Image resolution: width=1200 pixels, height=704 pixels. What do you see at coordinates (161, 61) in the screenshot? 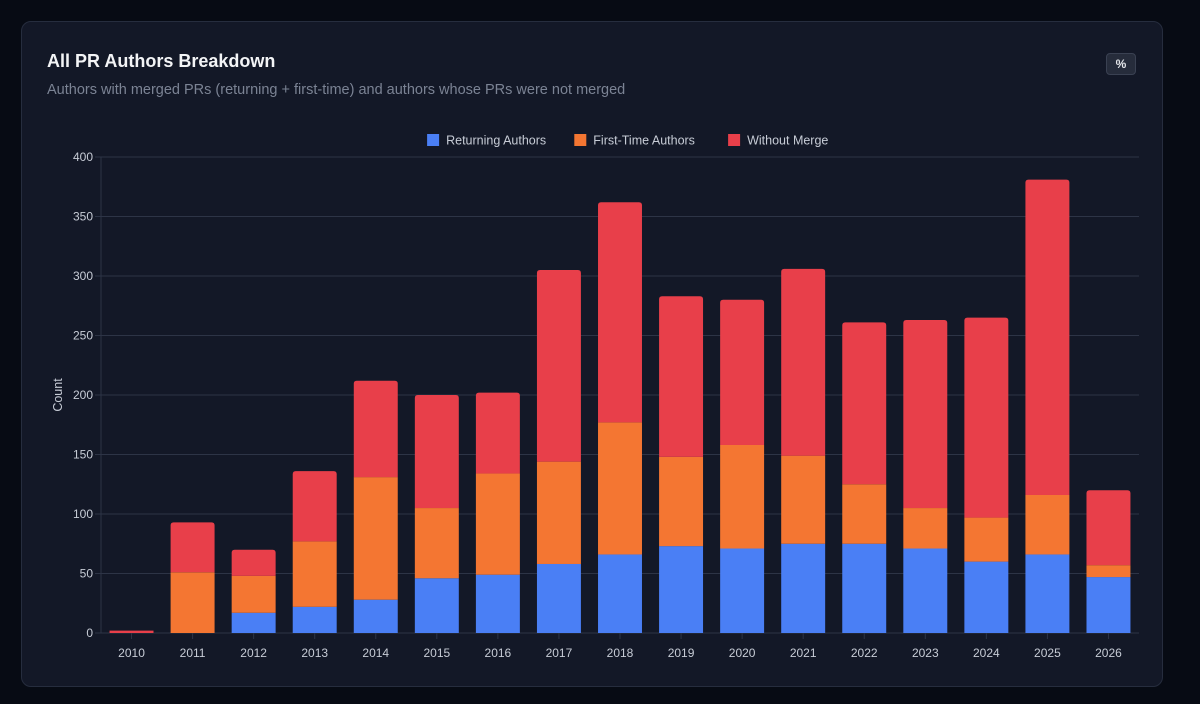
I see `chart-title: All PR Authors Breakdown` at bounding box center [161, 61].